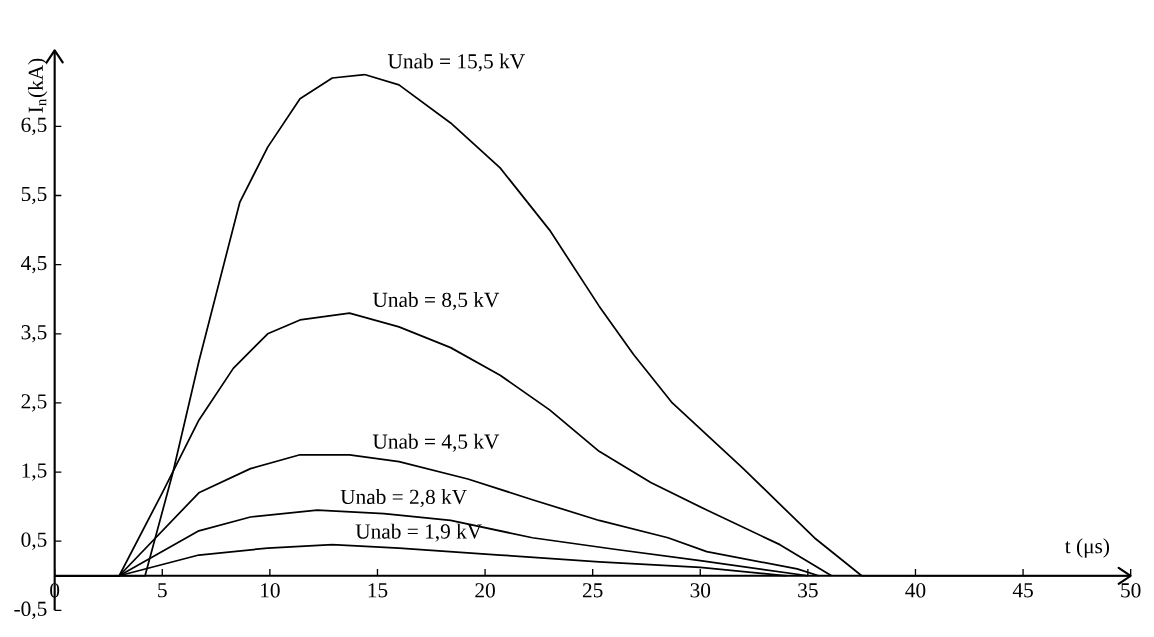 The image size is (1154, 637). I want to click on y-tick-label: 6,5, so click(34, 126).